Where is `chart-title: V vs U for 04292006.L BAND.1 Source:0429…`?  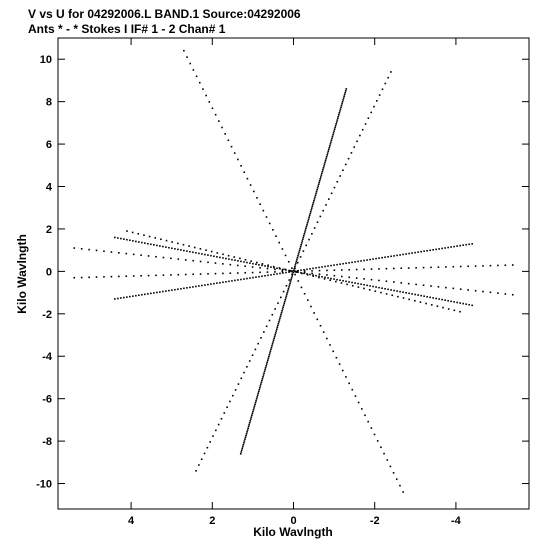
chart-title: V vs U for 04292006.L BAND.1 Source:0429… is located at coordinates (164, 14).